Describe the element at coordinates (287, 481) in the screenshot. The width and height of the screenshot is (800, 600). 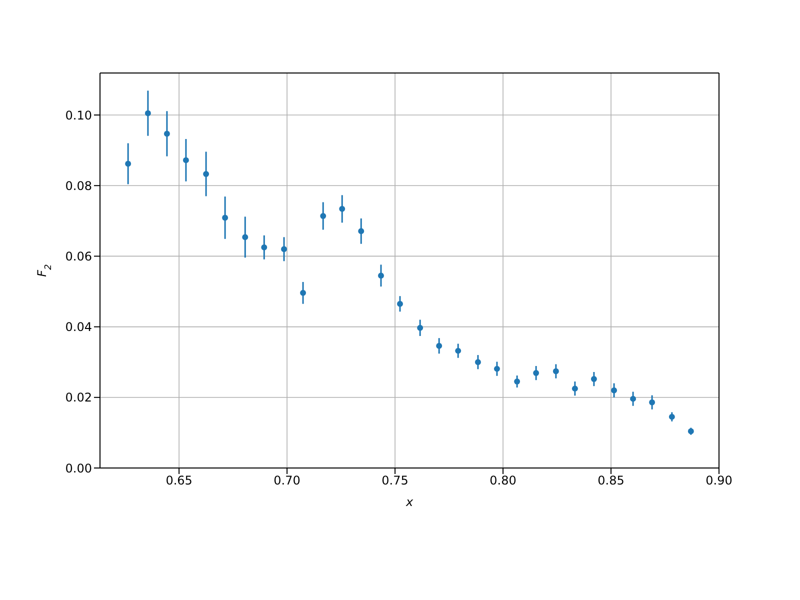
I see `x-tick-label: 0.70` at that location.